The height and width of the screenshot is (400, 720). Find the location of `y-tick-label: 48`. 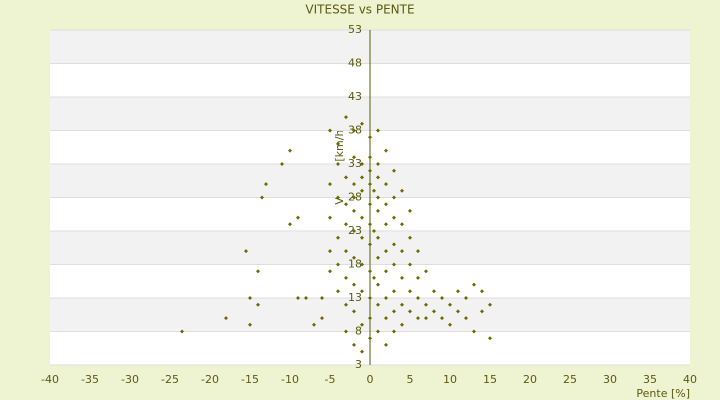

y-tick-label: 48 is located at coordinates (355, 63).